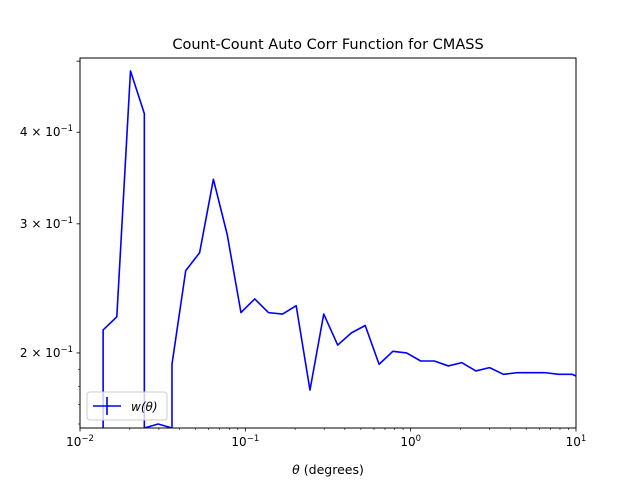  What do you see at coordinates (50, 242) in the screenshot?
I see `y-axis: 2 × 10−1 3 × 10−1 4 × 10−1` at bounding box center [50, 242].